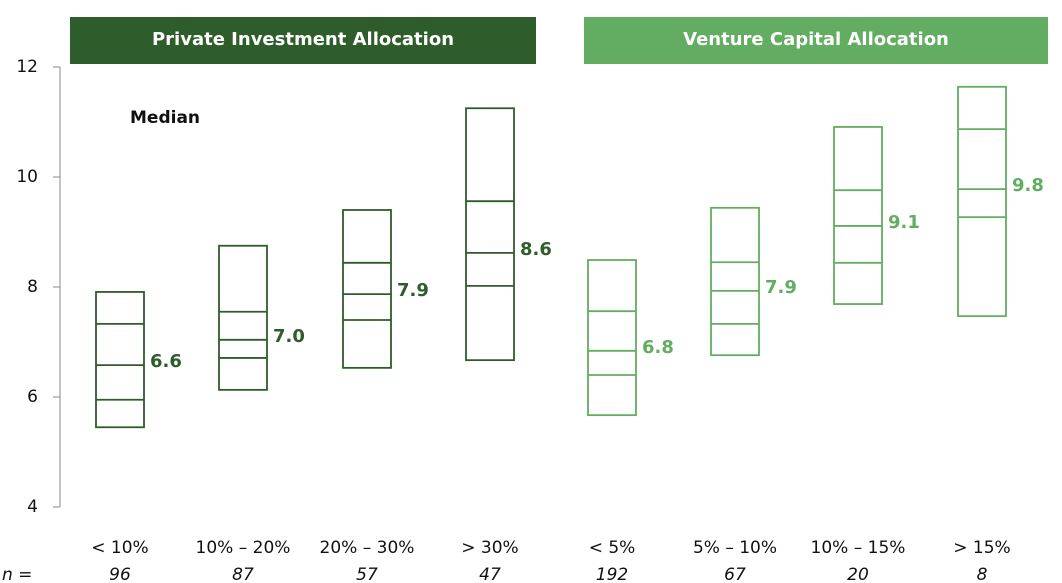  What do you see at coordinates (32, 507) in the screenshot?
I see `y-tick-label: 4` at bounding box center [32, 507].